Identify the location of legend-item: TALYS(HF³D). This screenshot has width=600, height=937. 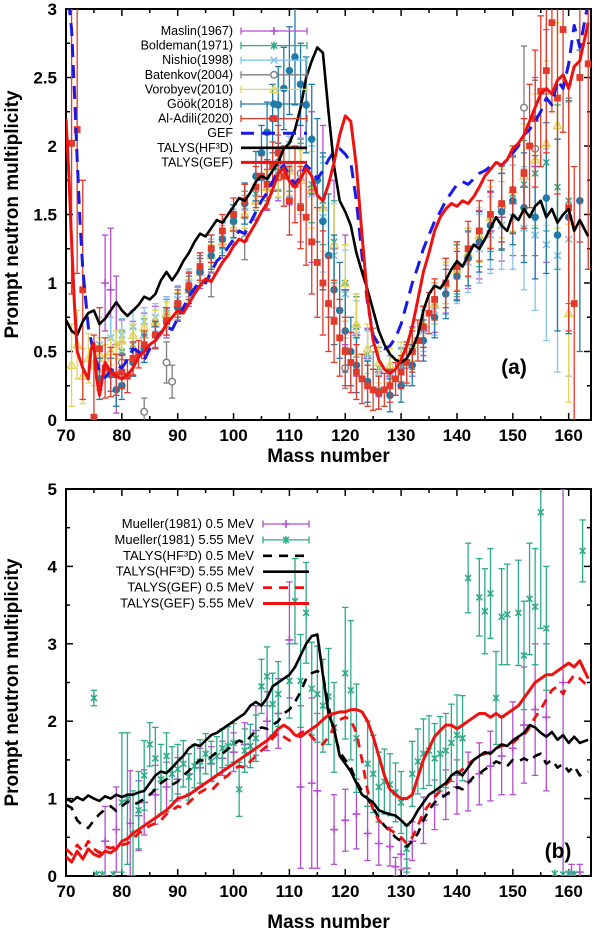
(232, 148).